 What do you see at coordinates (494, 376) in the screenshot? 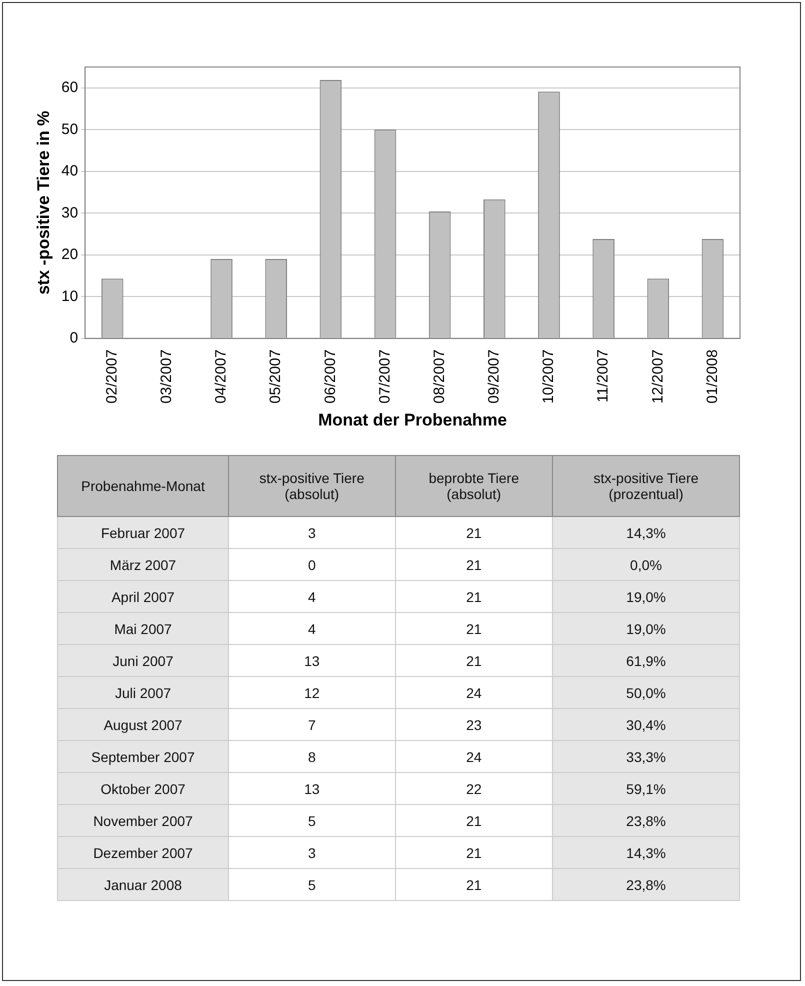
I see `x-tick-label: 09/2007` at bounding box center [494, 376].